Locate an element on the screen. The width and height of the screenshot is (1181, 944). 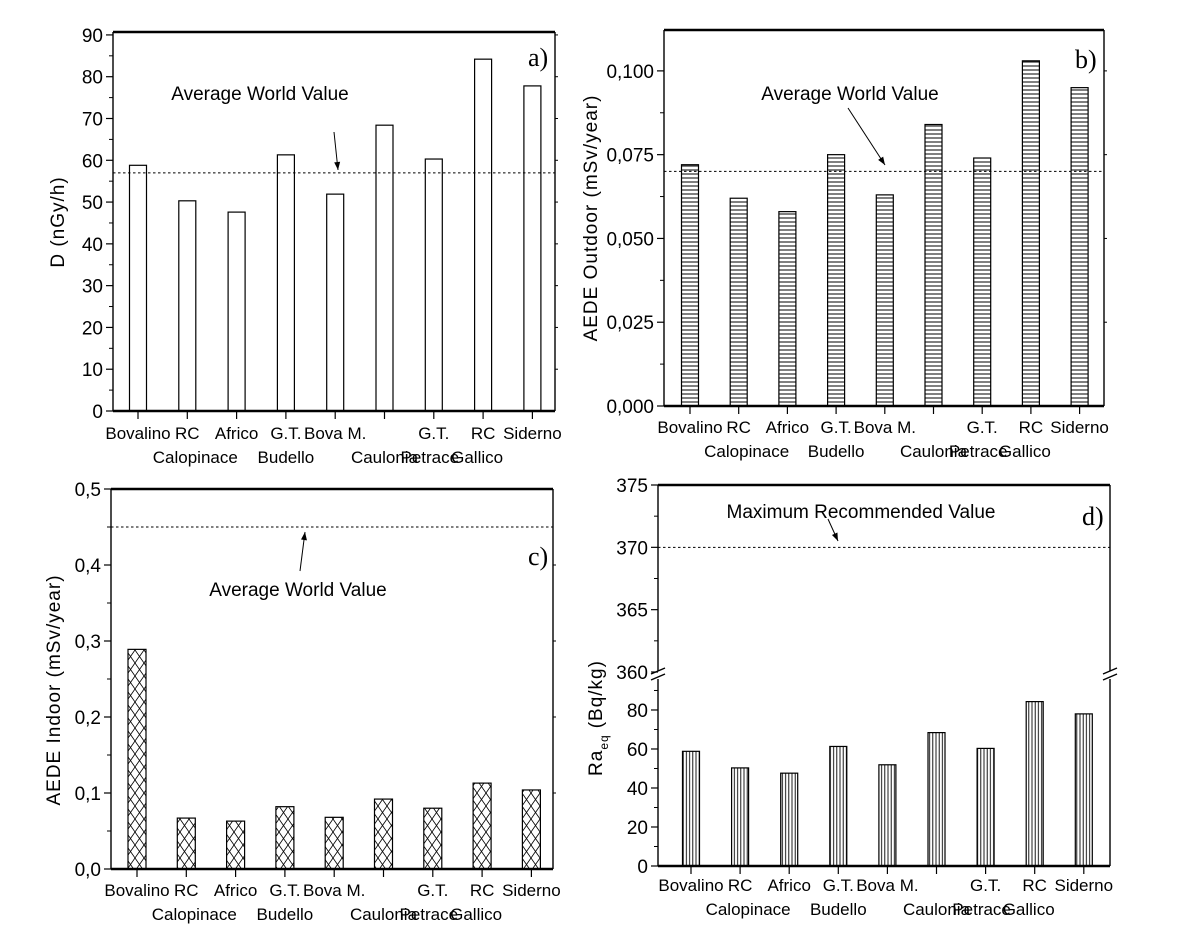
panel-letter: d) is located at coordinates (1093, 516).